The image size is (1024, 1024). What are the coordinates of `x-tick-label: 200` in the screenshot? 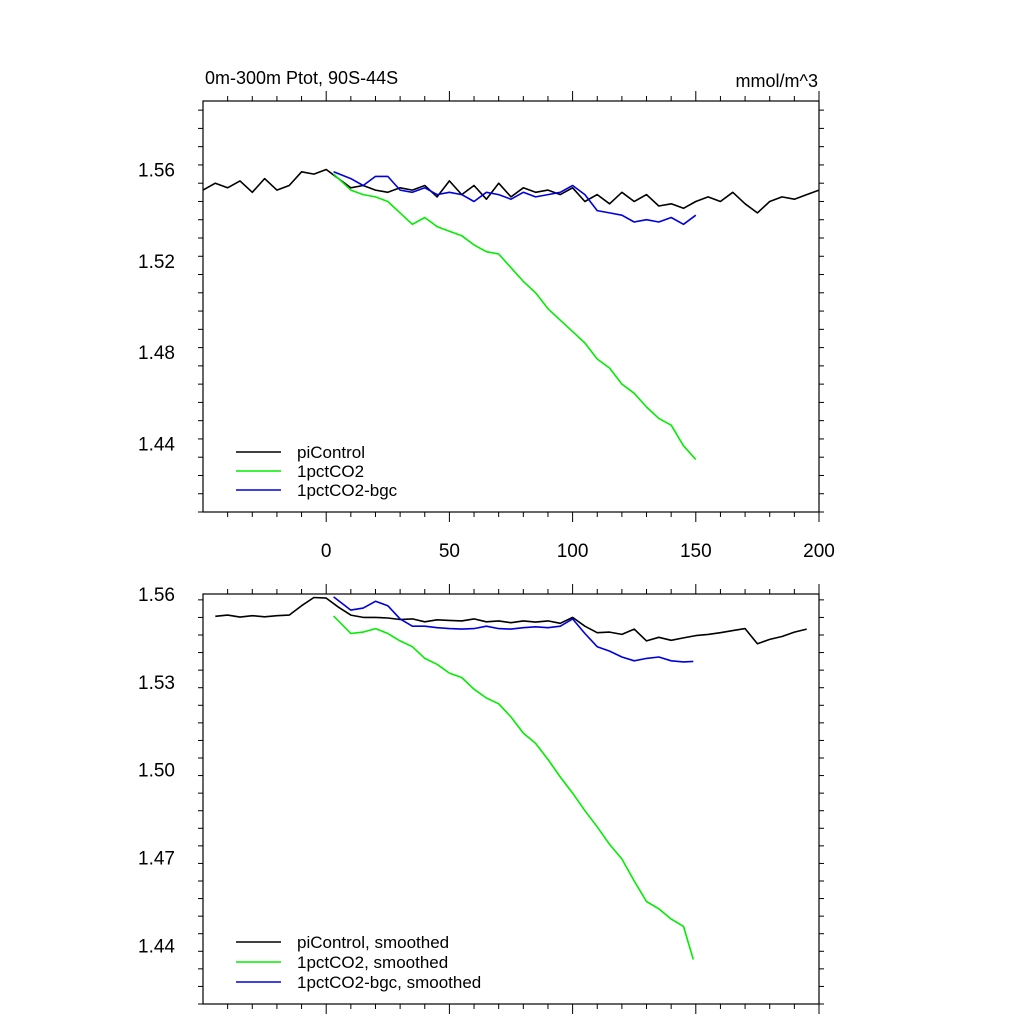 It's located at (819, 551).